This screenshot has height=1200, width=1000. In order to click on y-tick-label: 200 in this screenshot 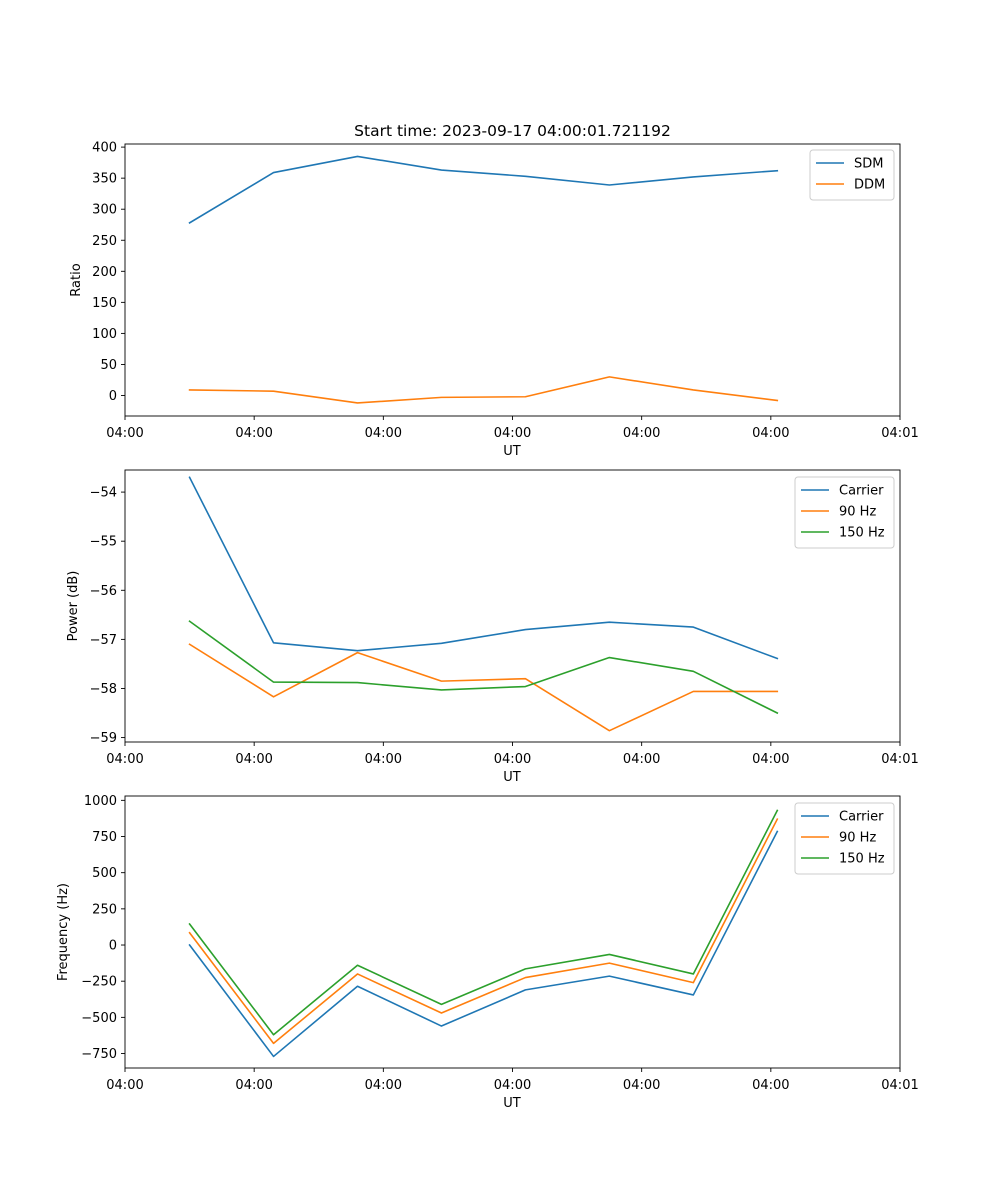, I will do `click(104, 272)`.